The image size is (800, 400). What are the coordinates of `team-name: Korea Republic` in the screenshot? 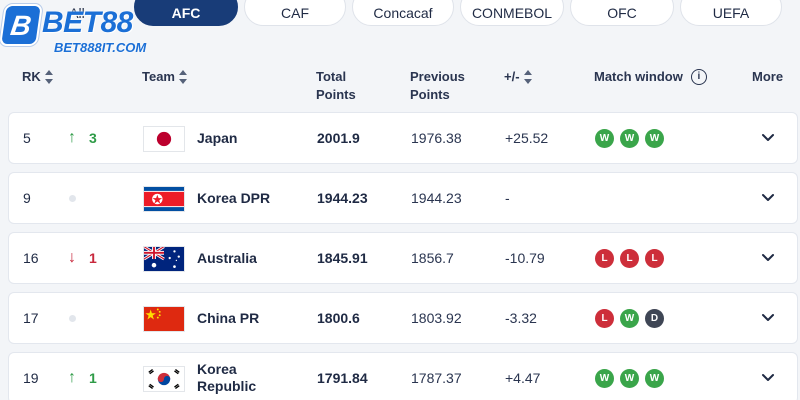 It's located at (227, 377).